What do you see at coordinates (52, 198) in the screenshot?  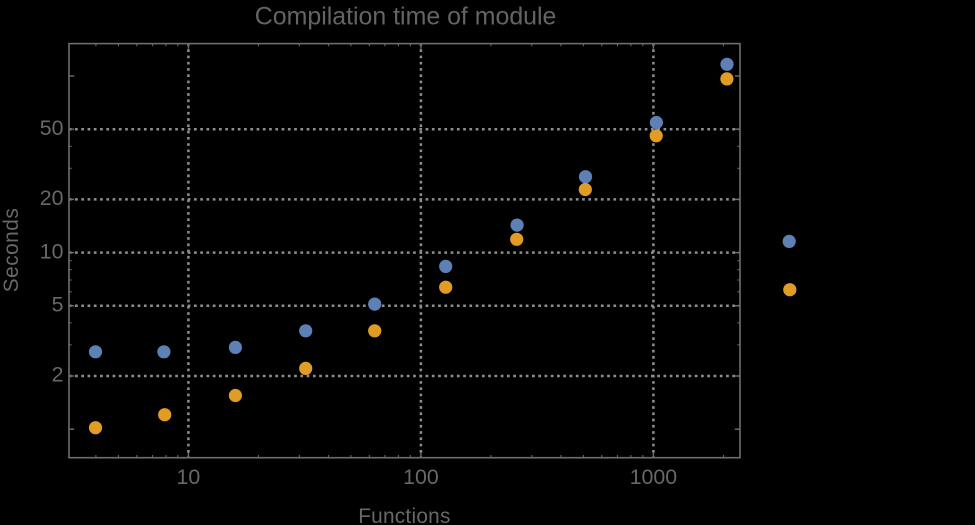 I see `svg-text: 20` at bounding box center [52, 198].